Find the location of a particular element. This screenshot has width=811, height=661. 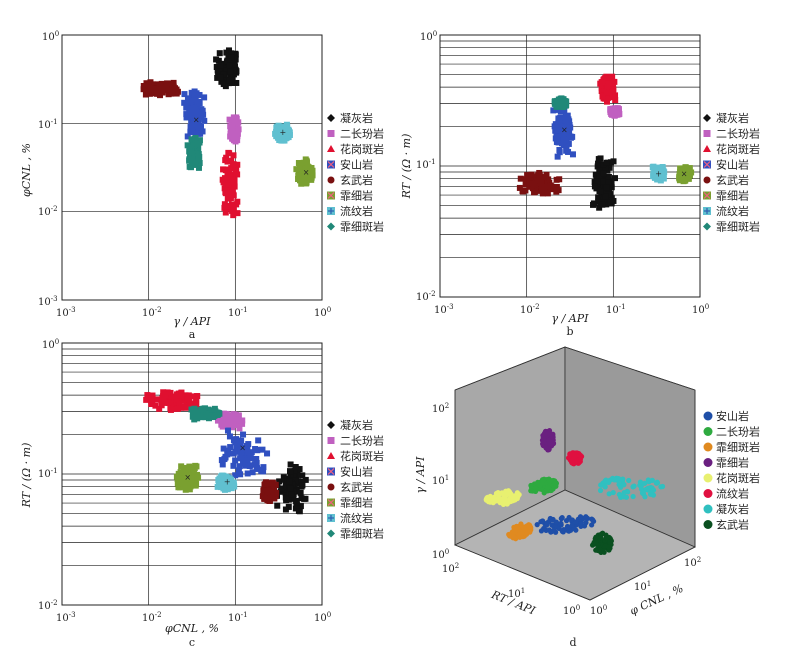

cluster-花岗斑岩 is located at coordinates (502, 497).